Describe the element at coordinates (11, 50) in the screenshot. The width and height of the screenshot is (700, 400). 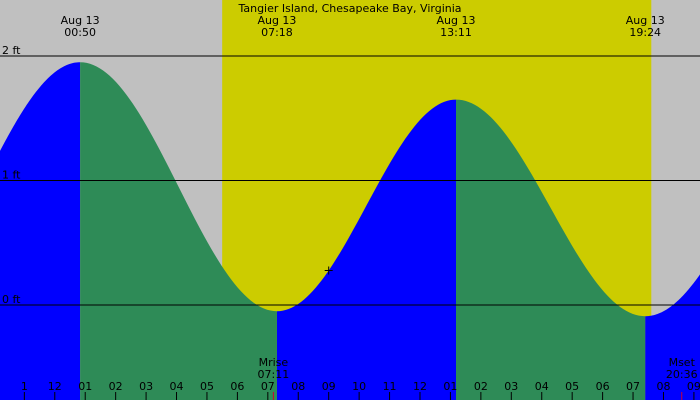
I see `y-tick-label: 2 ft` at that location.